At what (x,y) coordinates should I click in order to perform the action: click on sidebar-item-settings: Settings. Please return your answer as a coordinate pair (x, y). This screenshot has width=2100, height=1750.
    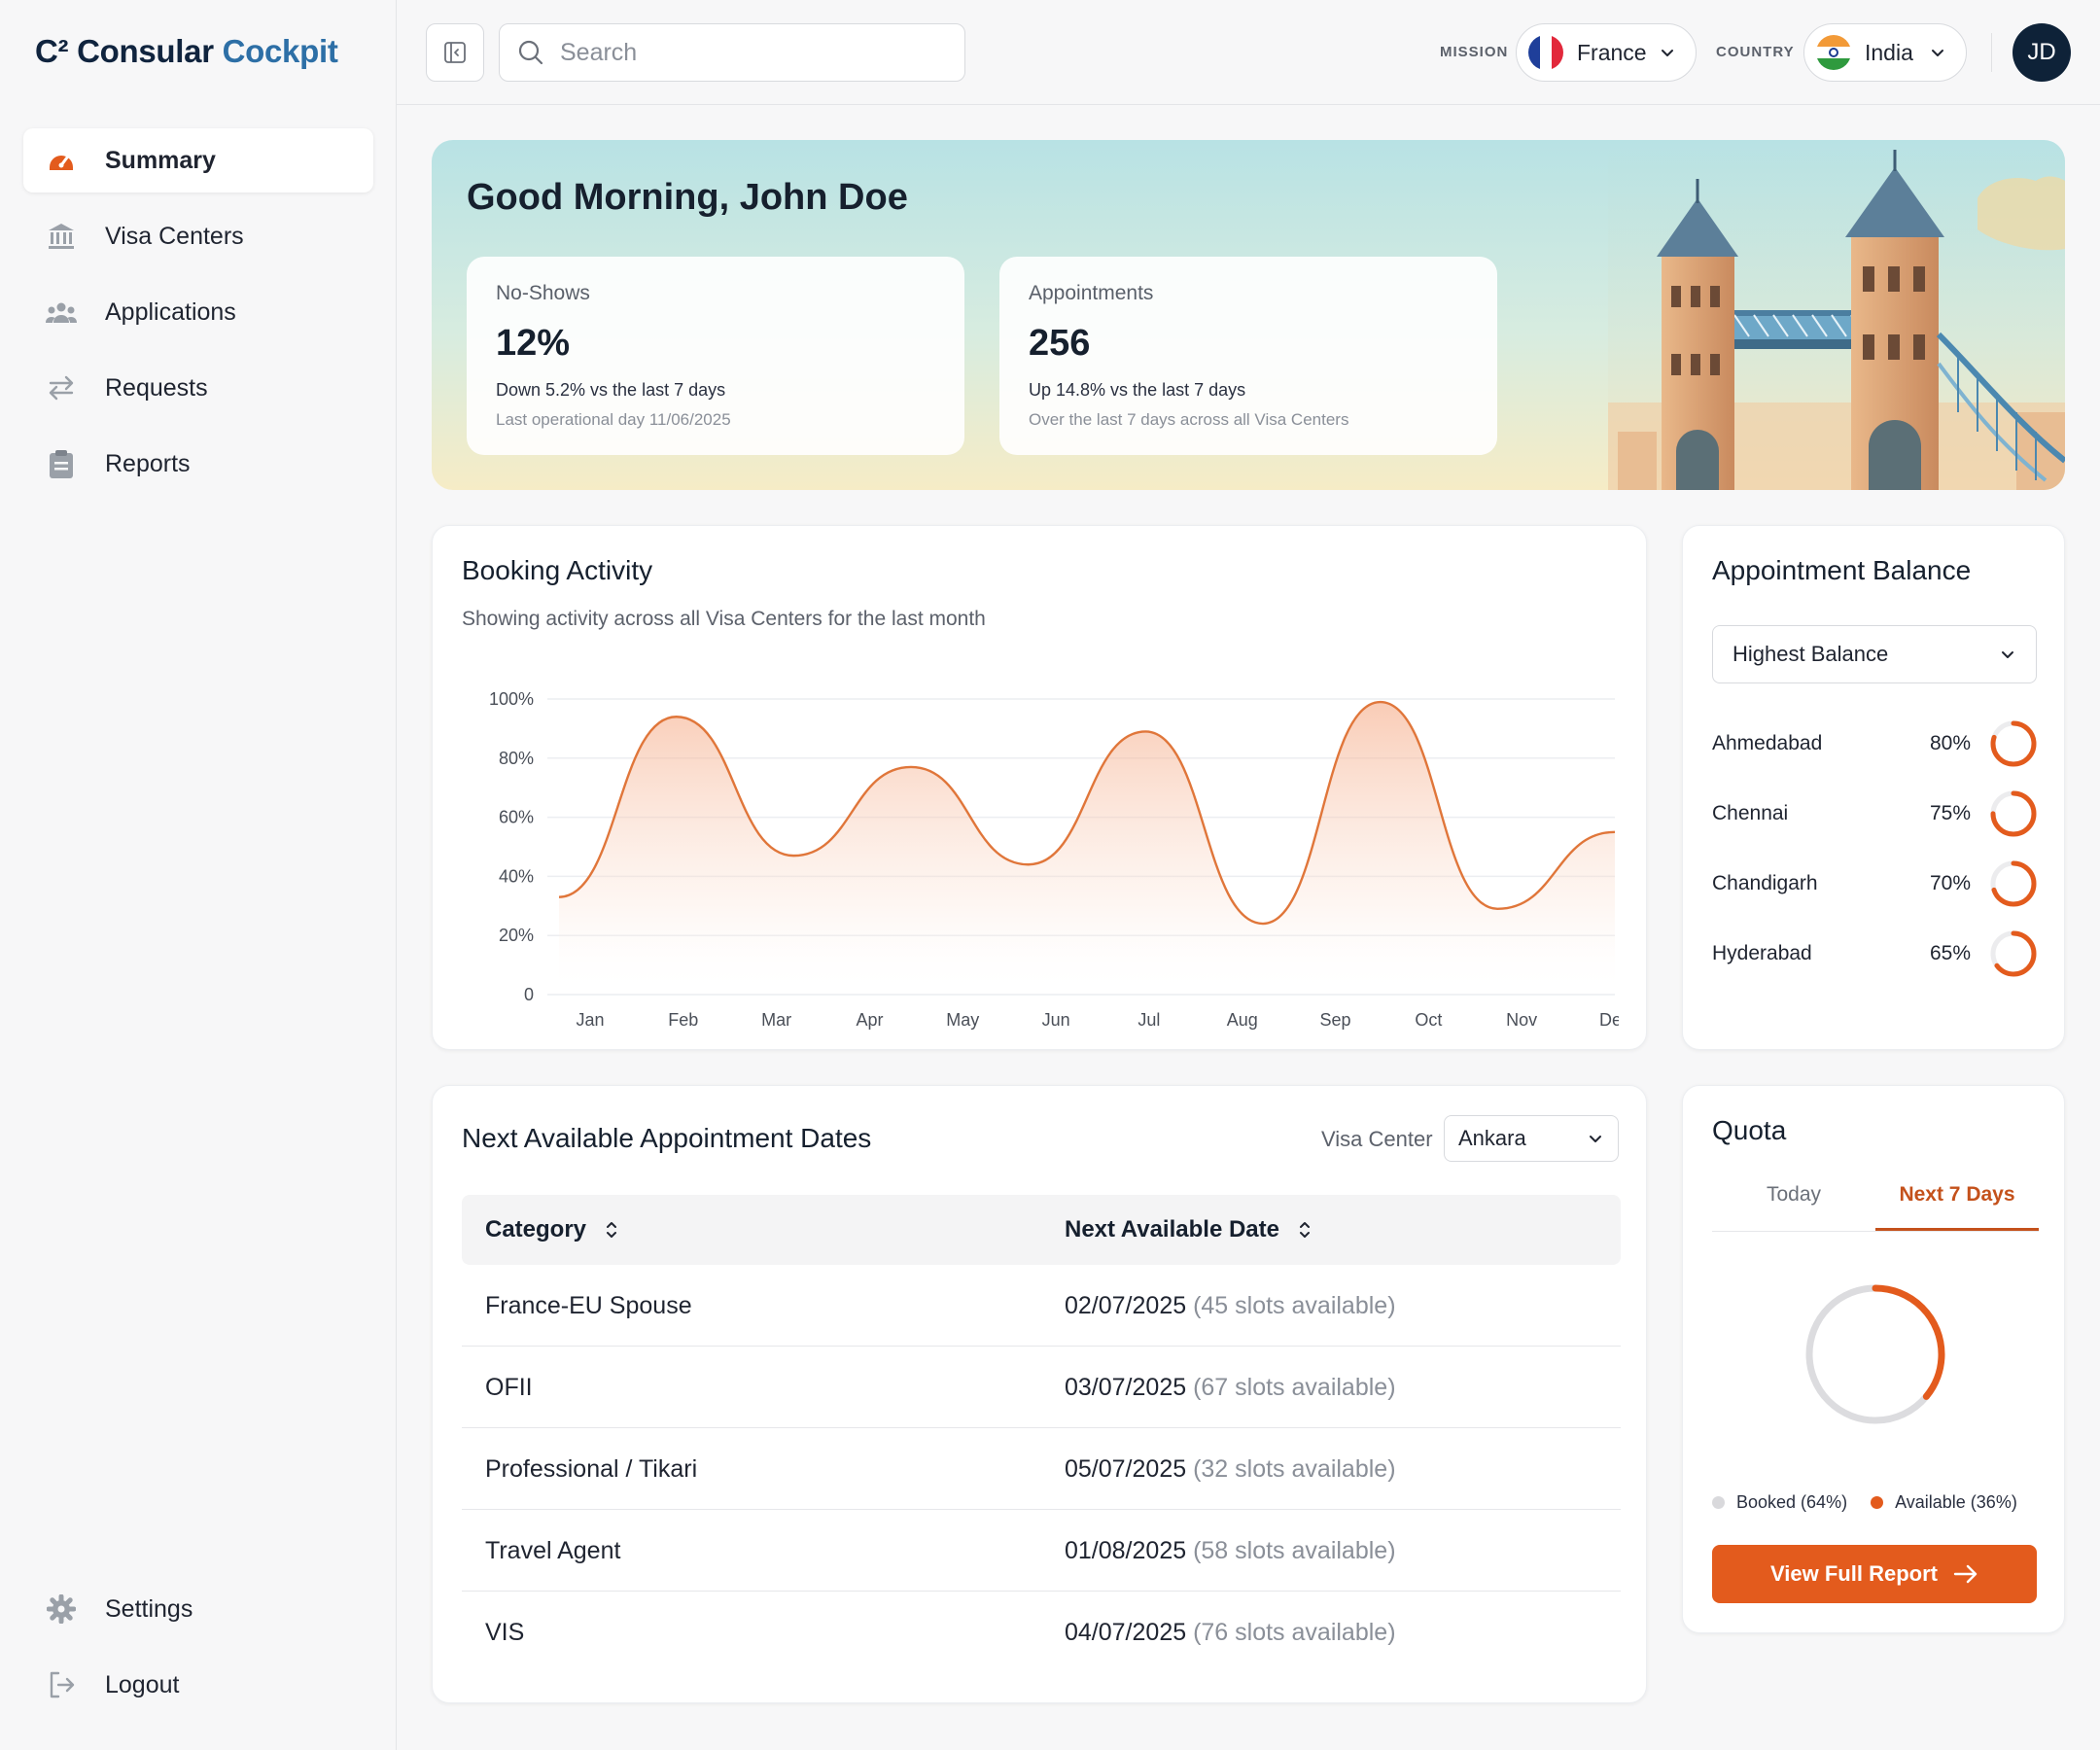
    Looking at the image, I should click on (198, 1609).